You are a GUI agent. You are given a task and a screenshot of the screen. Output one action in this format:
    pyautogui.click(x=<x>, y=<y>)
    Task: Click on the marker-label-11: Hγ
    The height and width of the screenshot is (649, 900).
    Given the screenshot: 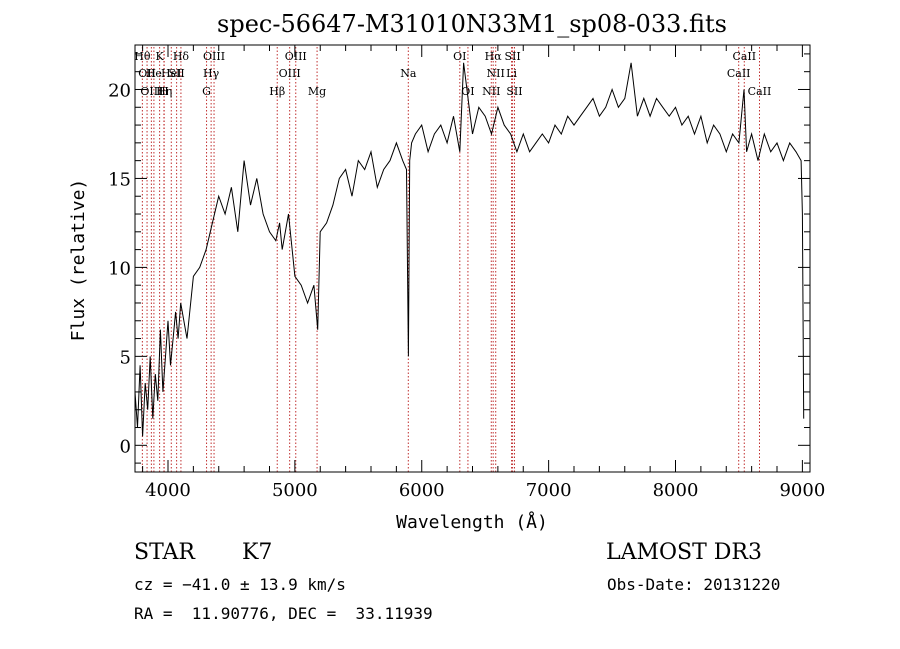 What is the action you would take?
    pyautogui.click(x=211, y=73)
    